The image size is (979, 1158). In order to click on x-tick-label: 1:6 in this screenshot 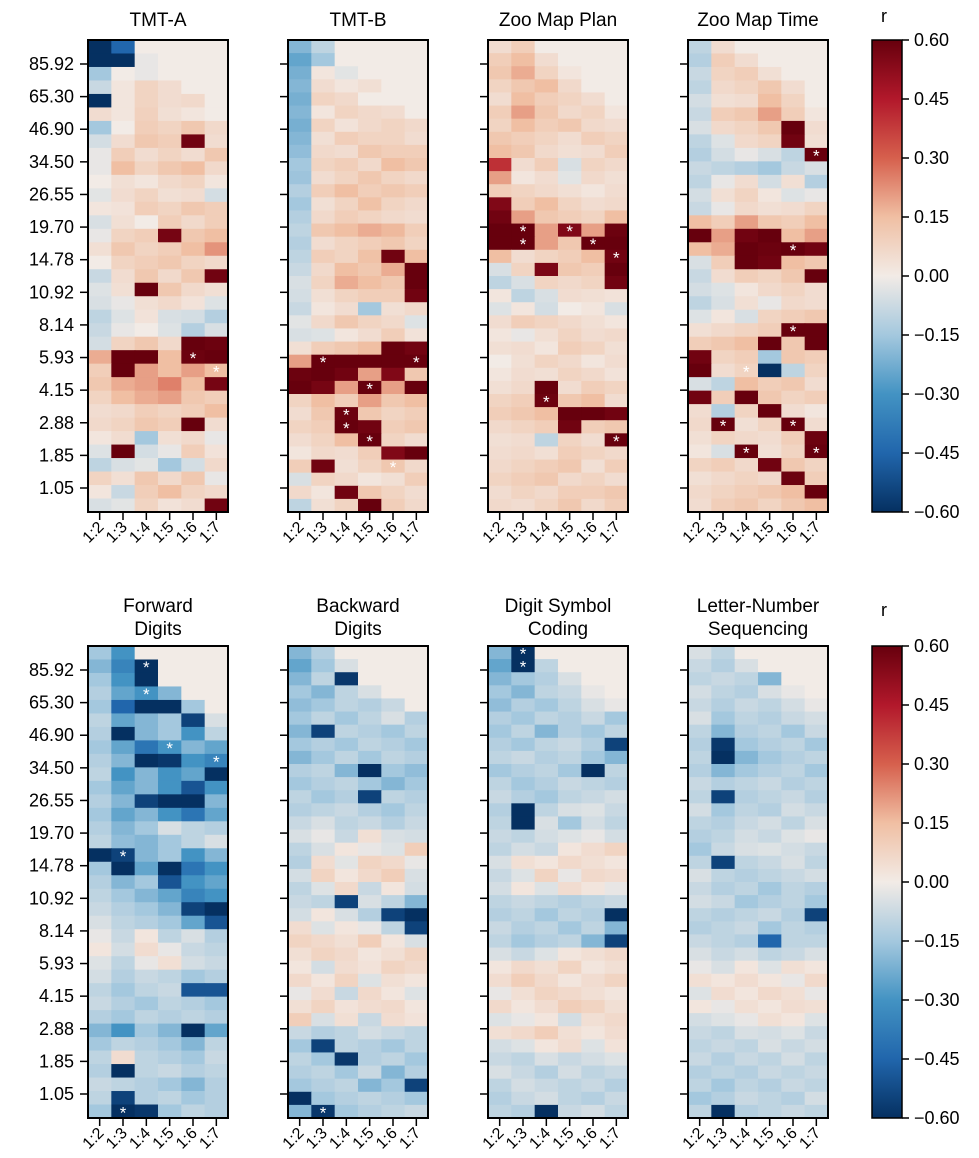, I will do `click(387, 533)`.